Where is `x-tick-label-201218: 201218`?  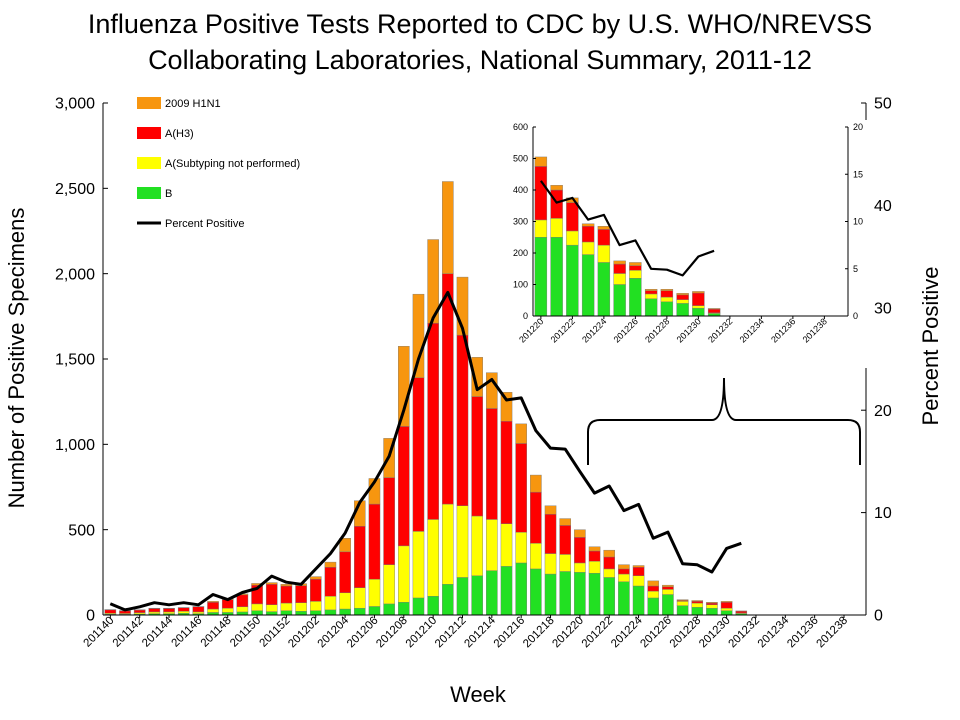
x-tick-label-201218: 201218 is located at coordinates (539, 633).